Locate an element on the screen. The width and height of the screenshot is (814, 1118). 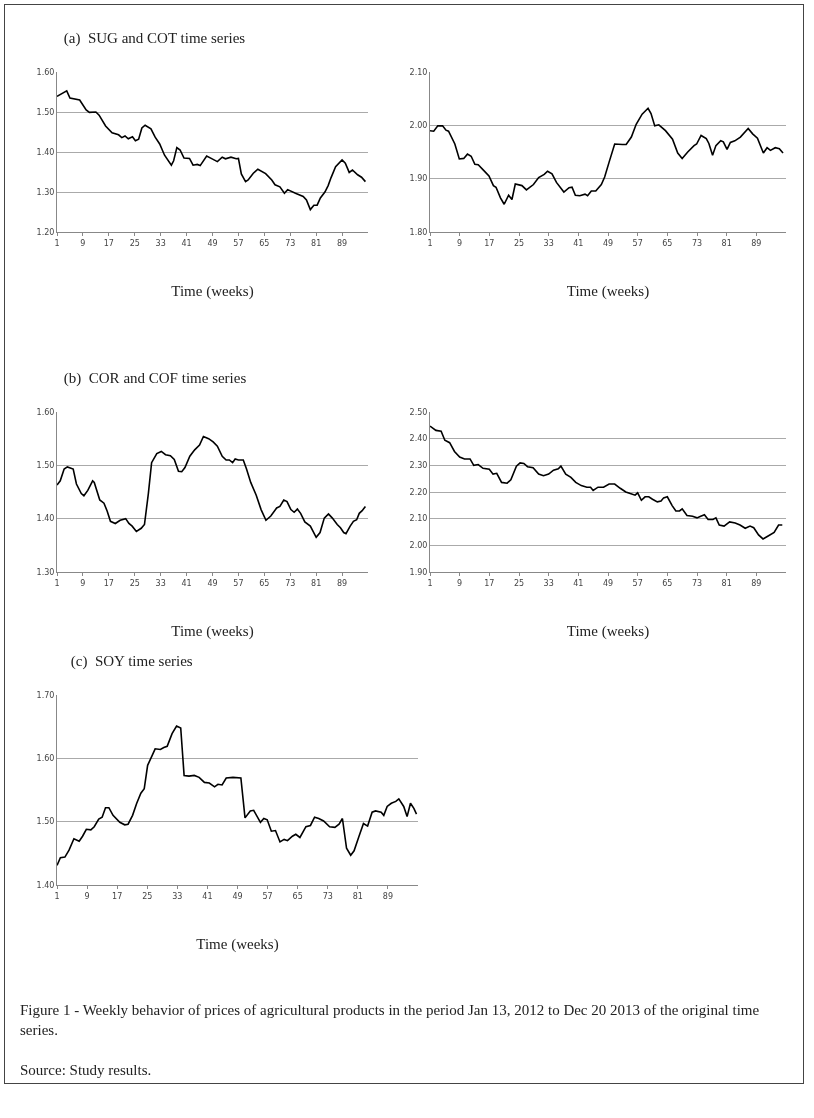
y-tick-label: 2.40 is located at coordinates (418, 439).